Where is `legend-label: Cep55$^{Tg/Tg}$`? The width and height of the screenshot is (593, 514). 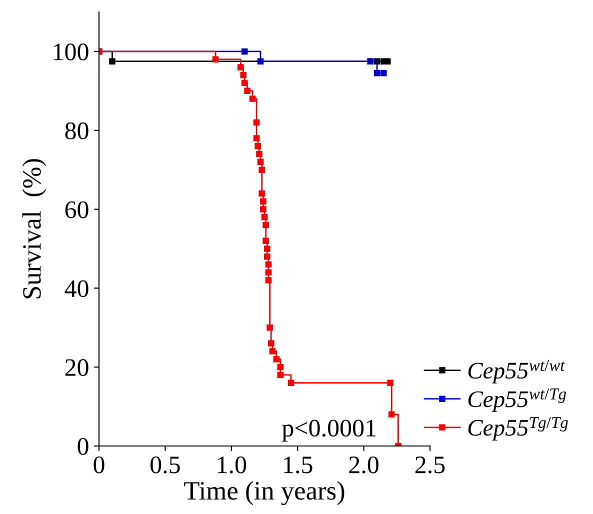 legend-label: Cep55$^{Tg/Tg}$ is located at coordinates (518, 429).